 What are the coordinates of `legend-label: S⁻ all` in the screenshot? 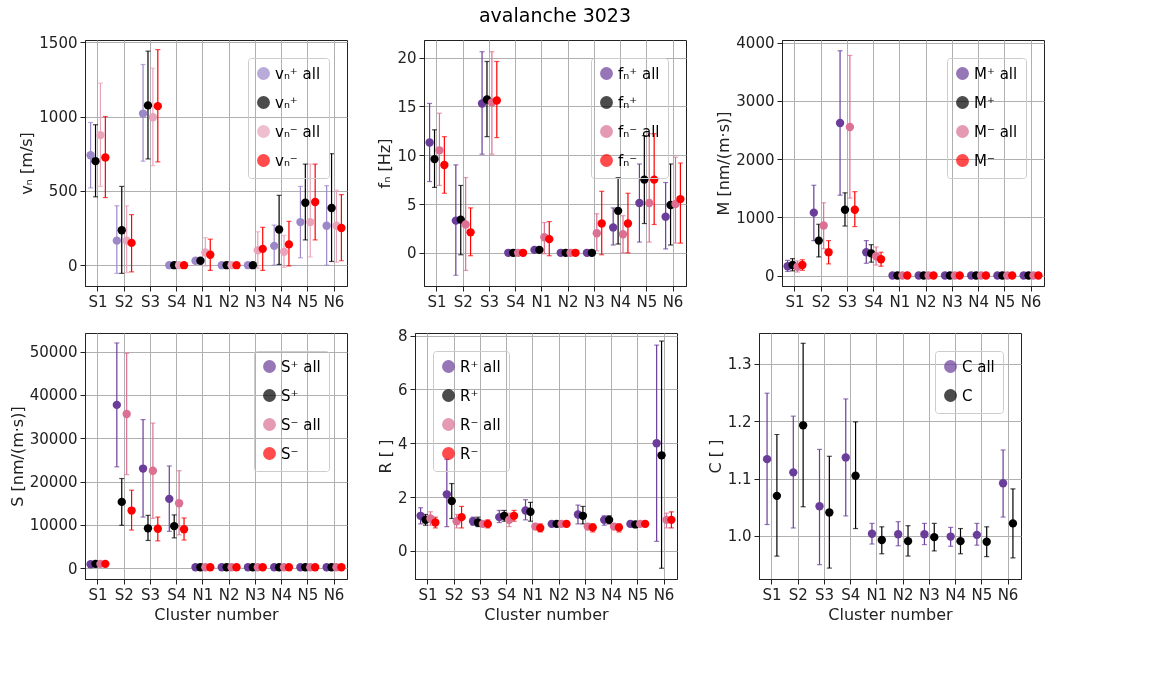 It's located at (301, 424).